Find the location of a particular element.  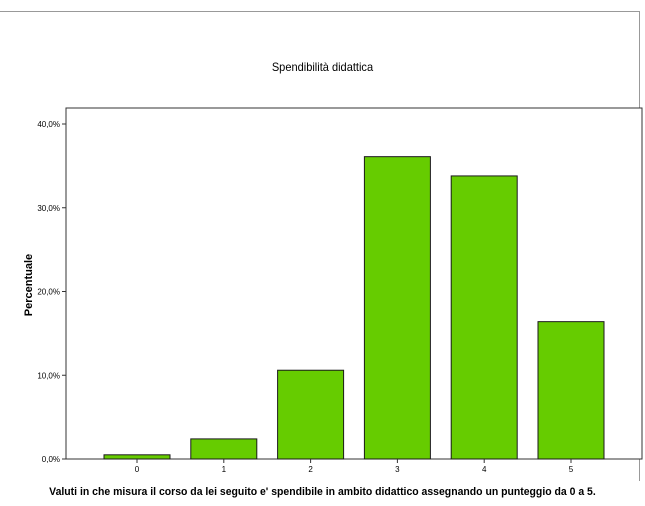

x-axis: 0 1 2 3 4 5 is located at coordinates (354, 466).